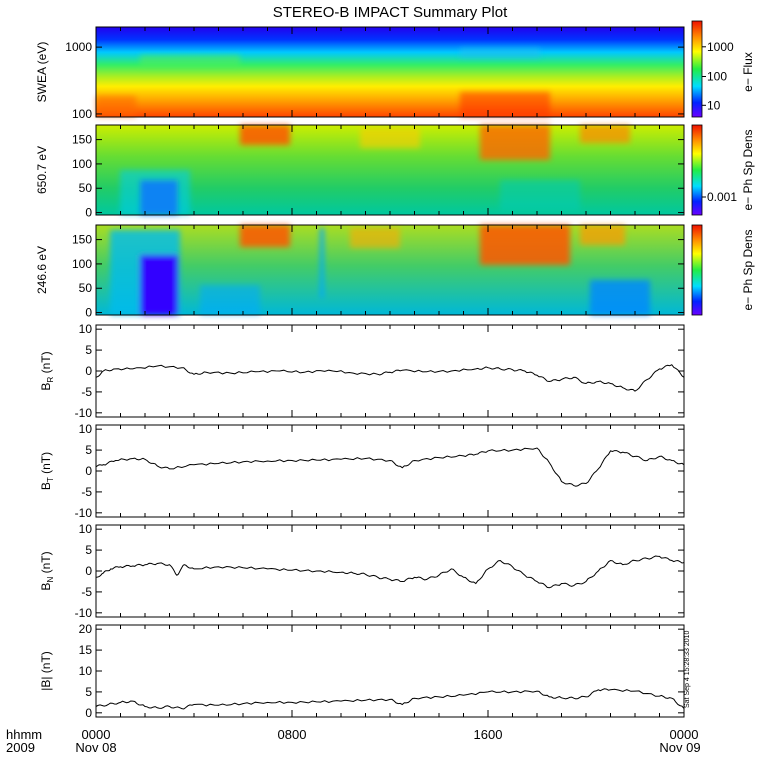  I want to click on br-y-tick-label: 5, so click(88, 350).